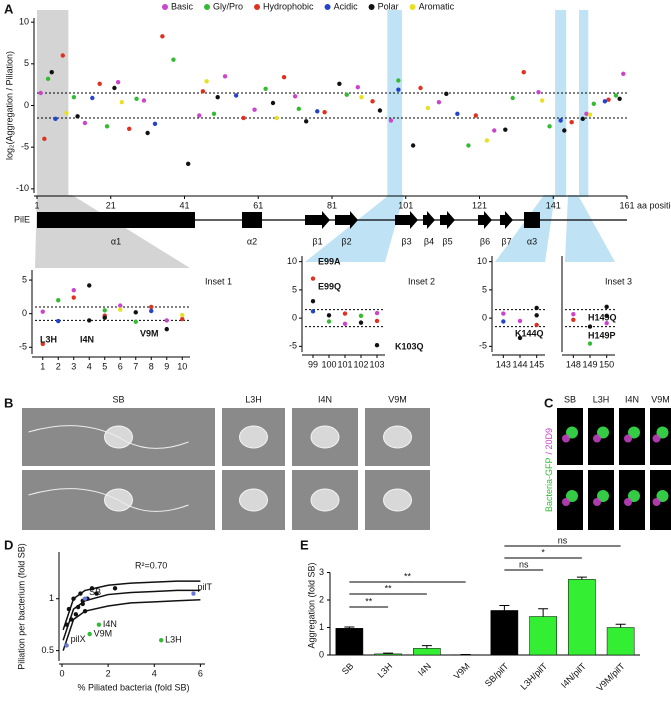 The height and width of the screenshot is (711, 671). Describe the element at coordinates (388, 6) in the screenshot. I see `legend-label: Polar` at that location.